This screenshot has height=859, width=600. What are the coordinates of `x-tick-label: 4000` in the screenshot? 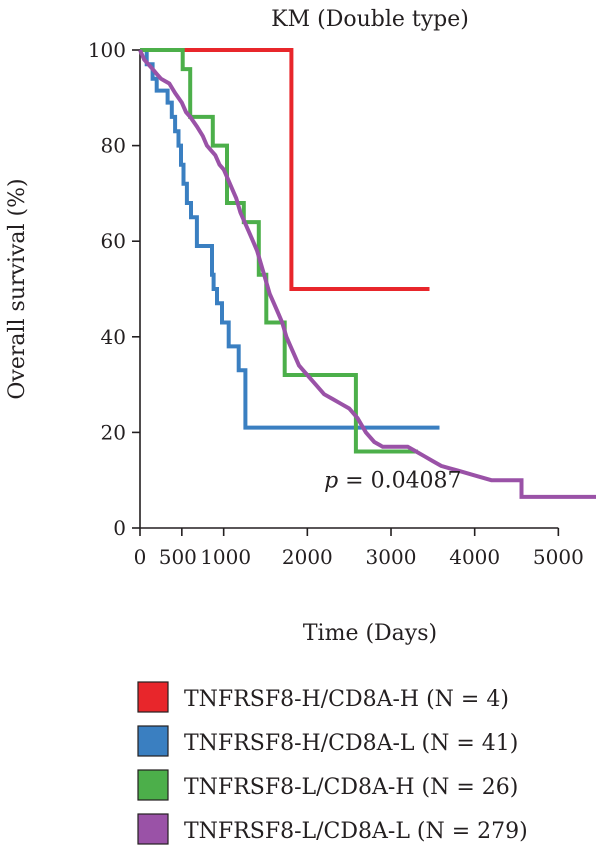 It's located at (474, 557).